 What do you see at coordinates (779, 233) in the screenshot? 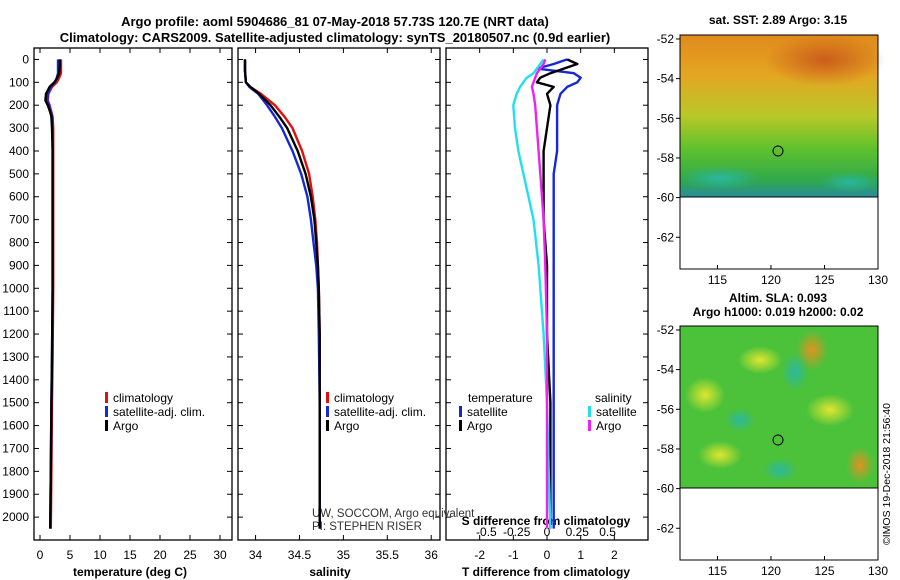
I see `sst-land-mask` at bounding box center [779, 233].